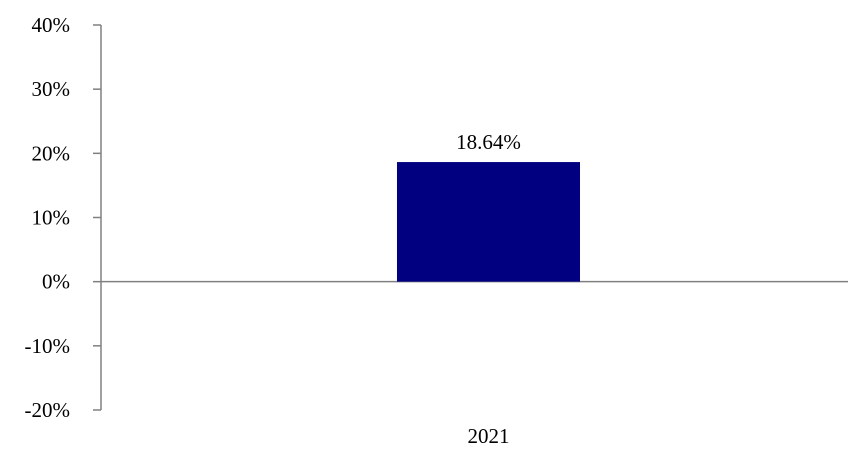 This screenshot has width=862, height=449. I want to click on bar, so click(488, 222).